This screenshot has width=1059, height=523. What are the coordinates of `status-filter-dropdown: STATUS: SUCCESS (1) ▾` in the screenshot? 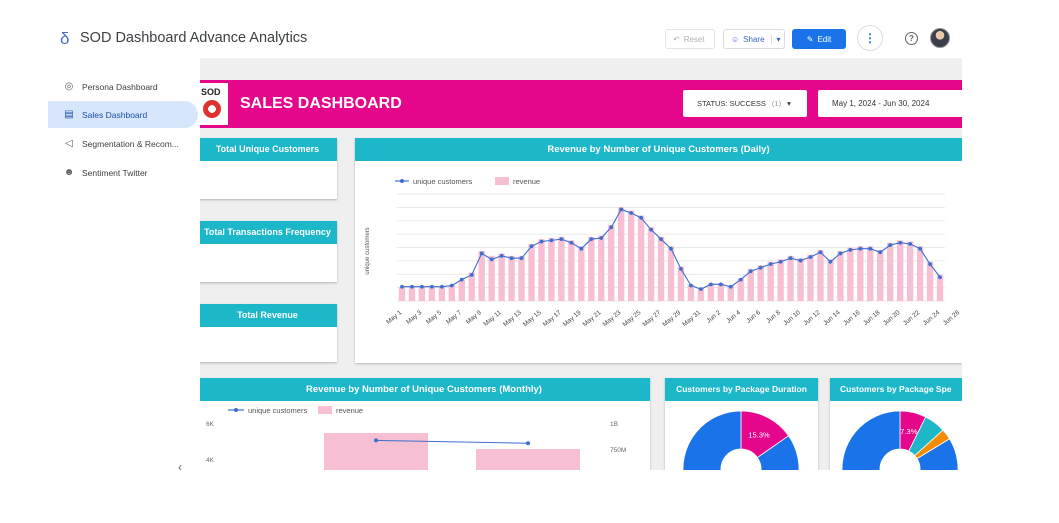 It's located at (745, 103).